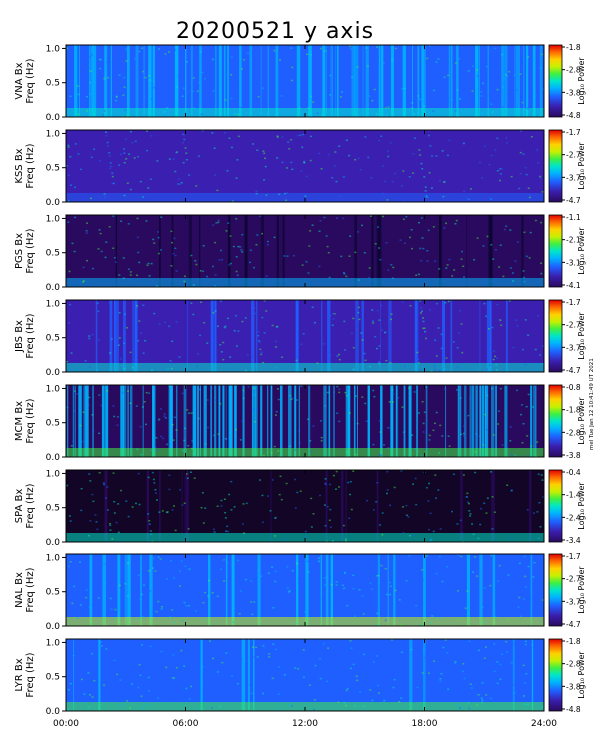 The width and height of the screenshot is (612, 756). What do you see at coordinates (53, 627) in the screenshot?
I see `y-tick-label: 0.0` at bounding box center [53, 627].